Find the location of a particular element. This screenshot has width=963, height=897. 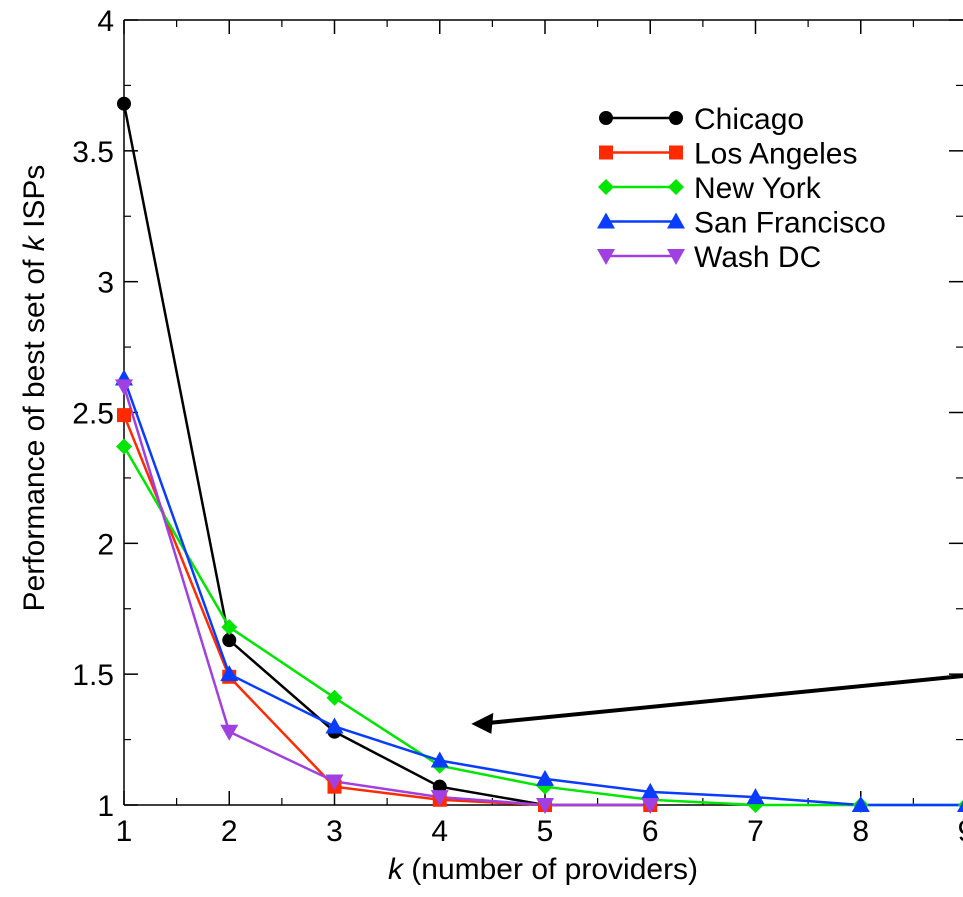

annotation-arrow is located at coordinates (717, 704).